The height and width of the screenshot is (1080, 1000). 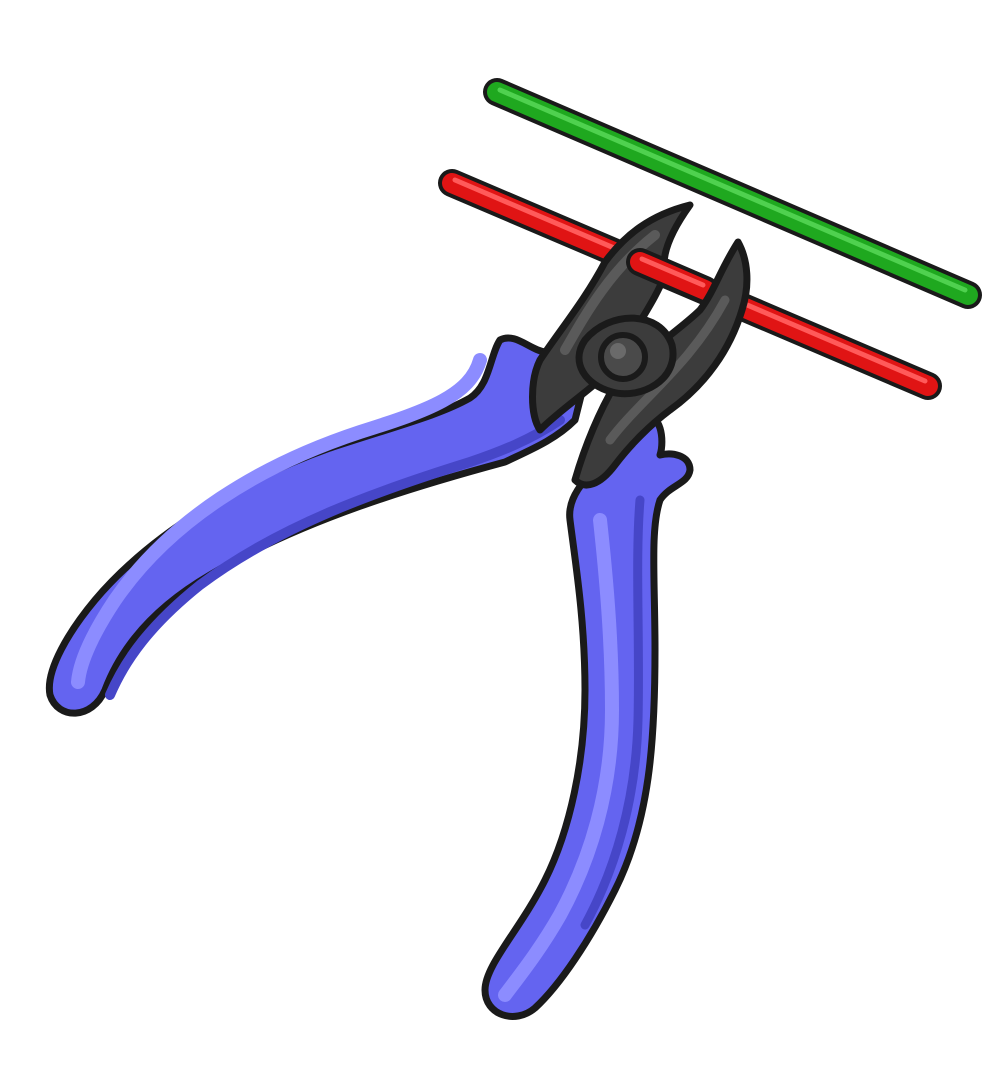 What do you see at coordinates (672, 276) in the screenshot?
I see `red-wire-cut-section` at bounding box center [672, 276].